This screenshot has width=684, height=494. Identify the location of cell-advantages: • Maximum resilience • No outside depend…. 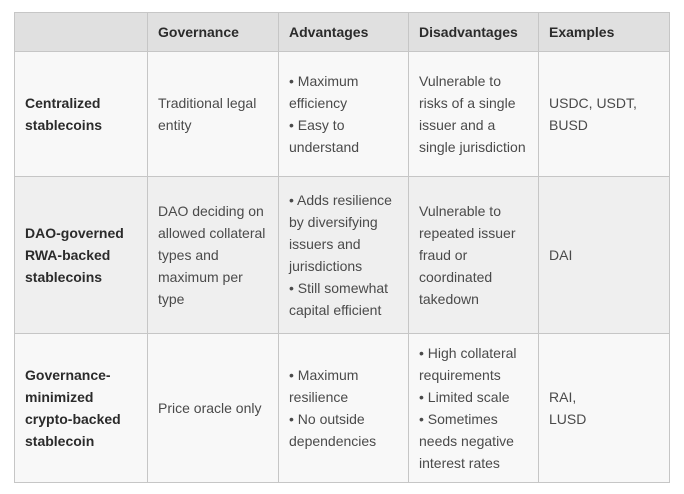
(343, 408).